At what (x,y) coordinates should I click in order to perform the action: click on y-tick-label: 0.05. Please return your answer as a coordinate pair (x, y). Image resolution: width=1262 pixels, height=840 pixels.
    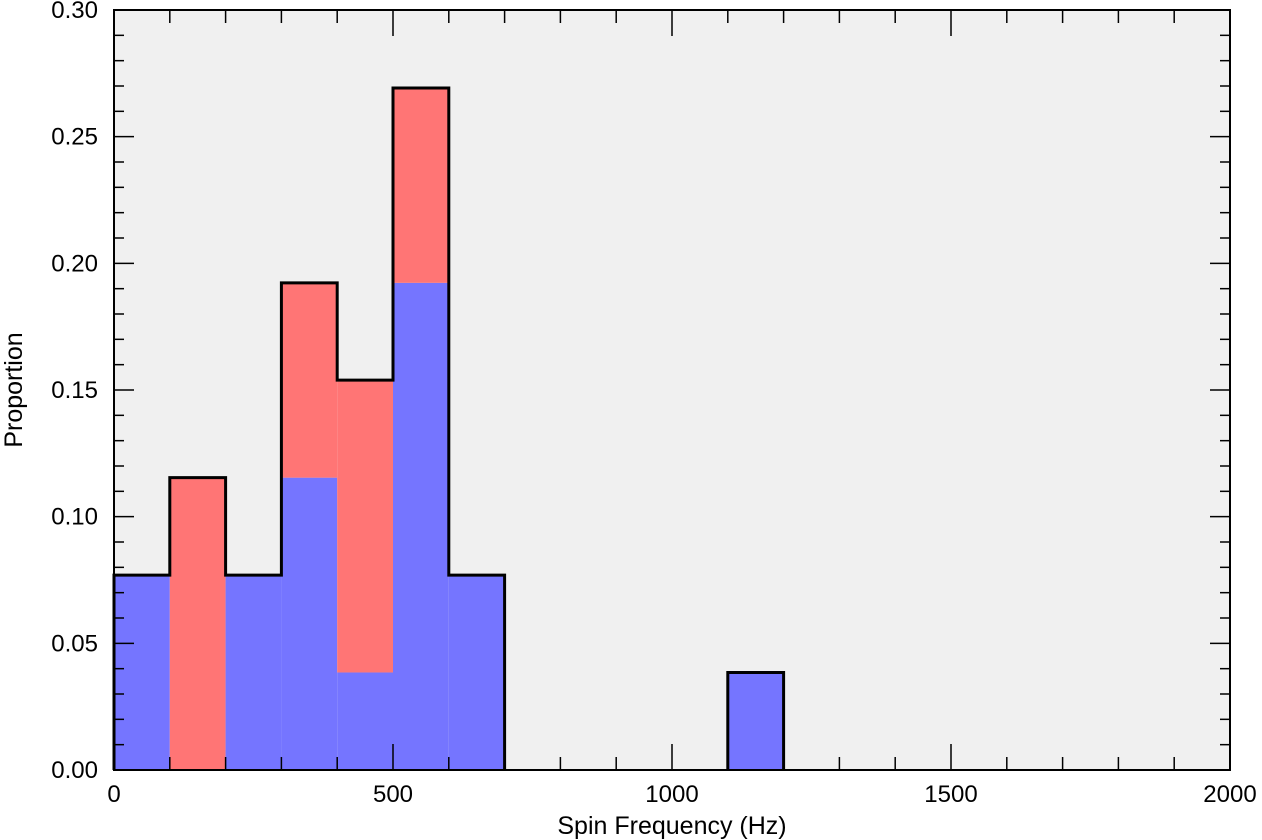
    Looking at the image, I should click on (74, 643).